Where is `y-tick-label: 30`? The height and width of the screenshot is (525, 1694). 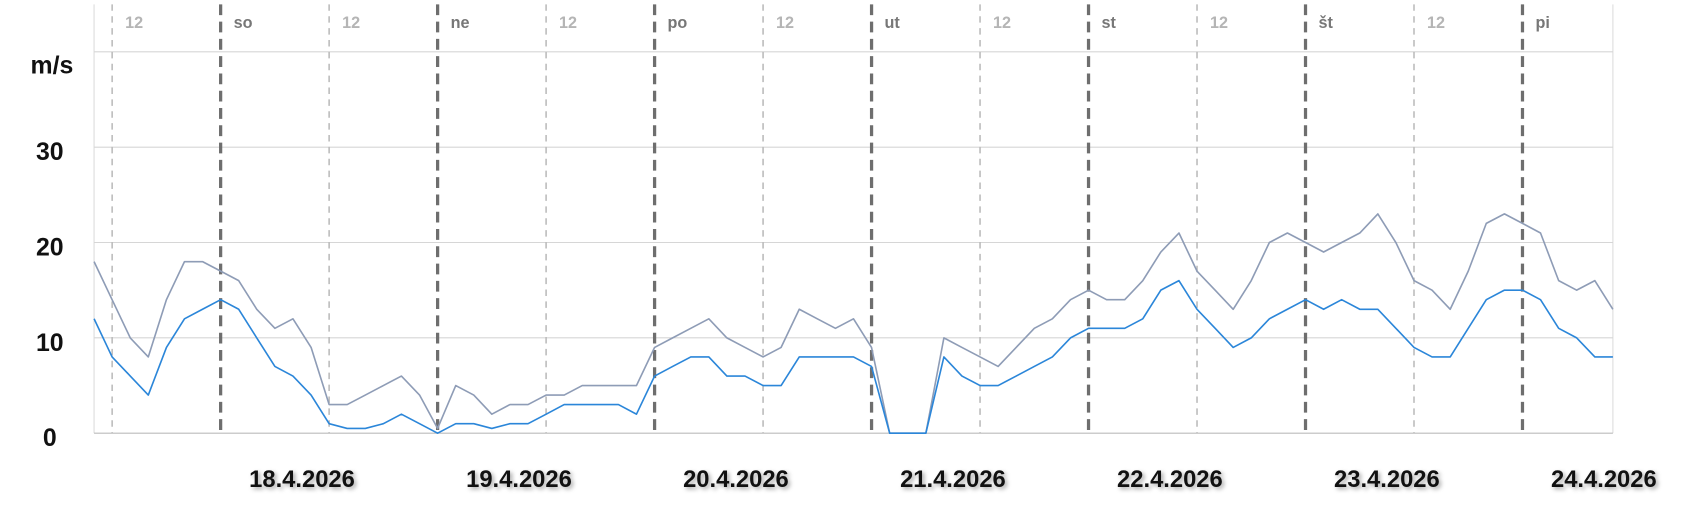 y-tick-label: 30 is located at coordinates (50, 152).